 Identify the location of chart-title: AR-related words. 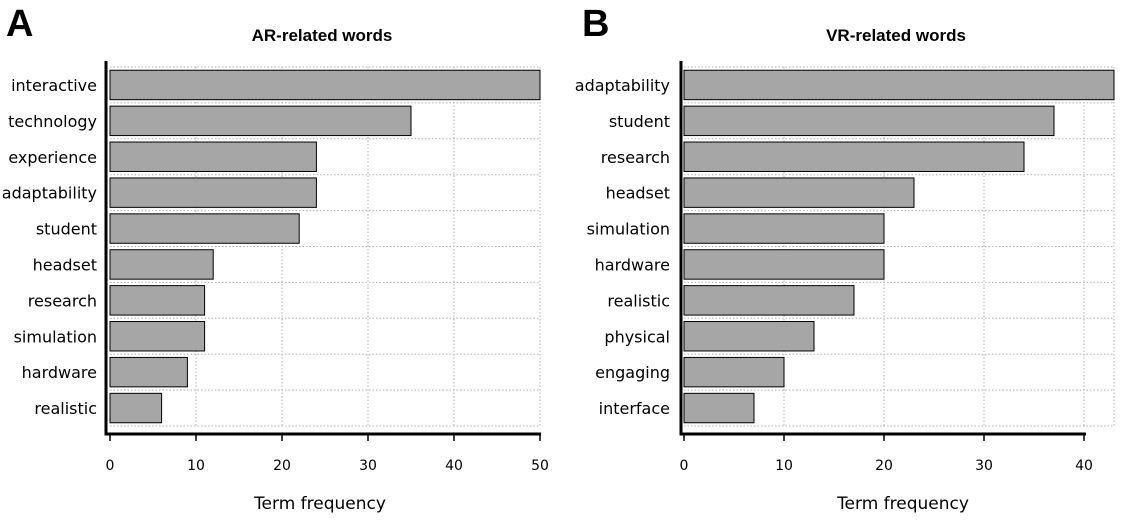
(322, 35).